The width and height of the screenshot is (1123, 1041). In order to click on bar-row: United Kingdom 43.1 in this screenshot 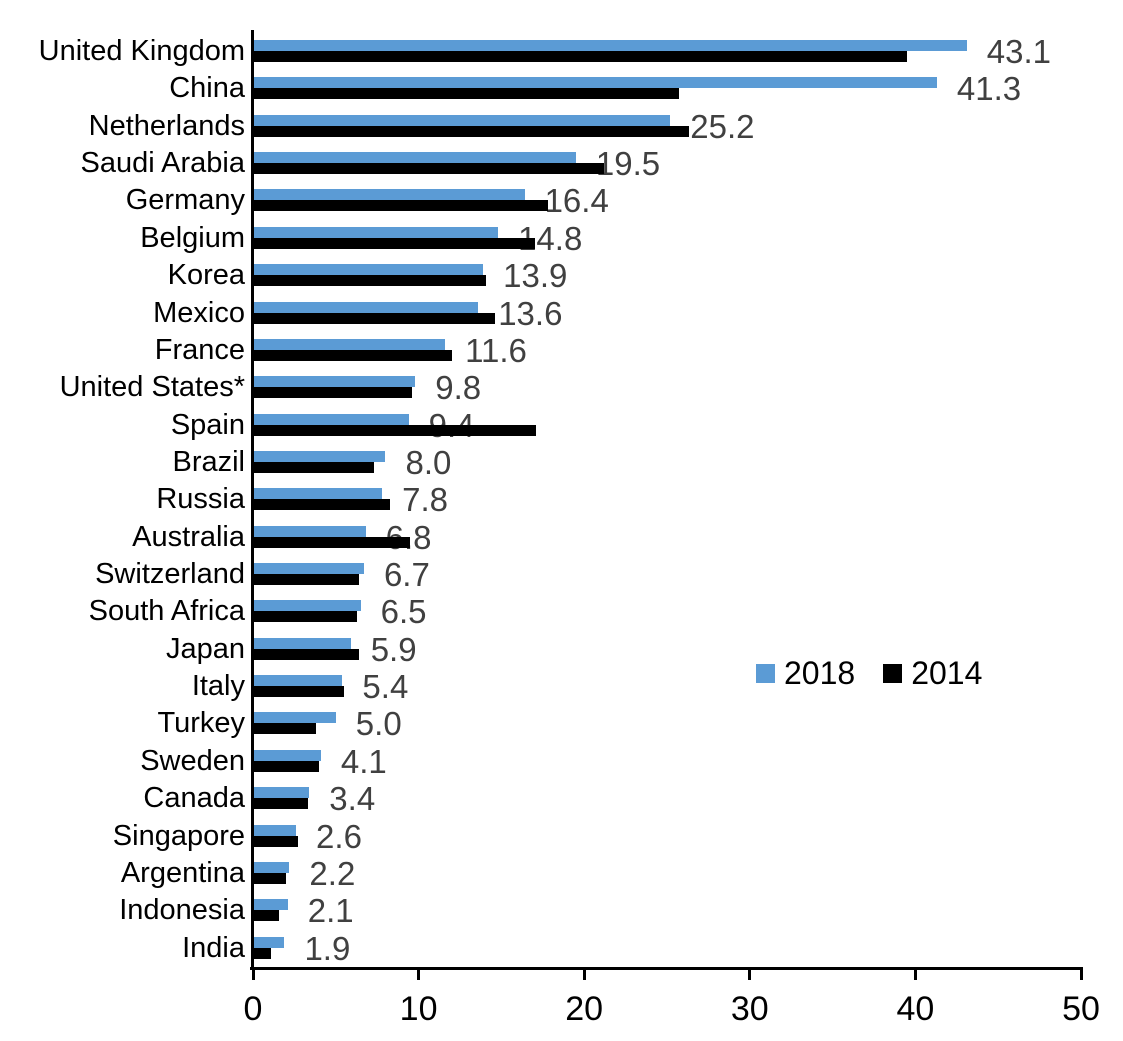, I will do `click(561, 51)`.